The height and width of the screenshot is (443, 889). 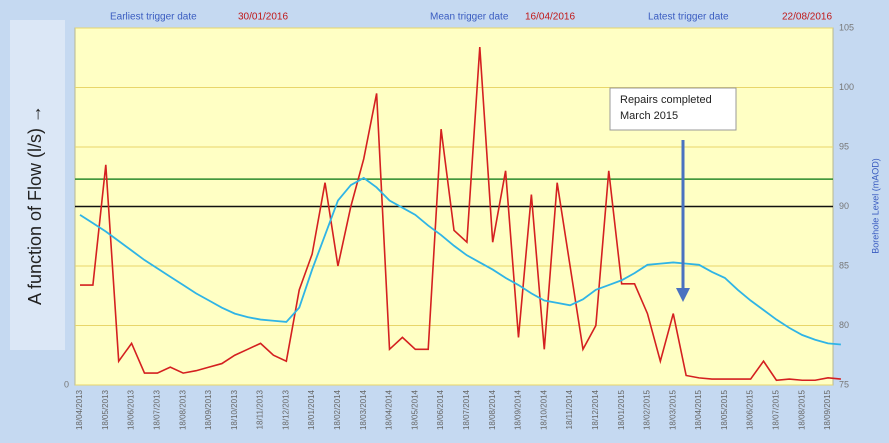 I want to click on annotation-text: Repairs completed, so click(x=666, y=100).